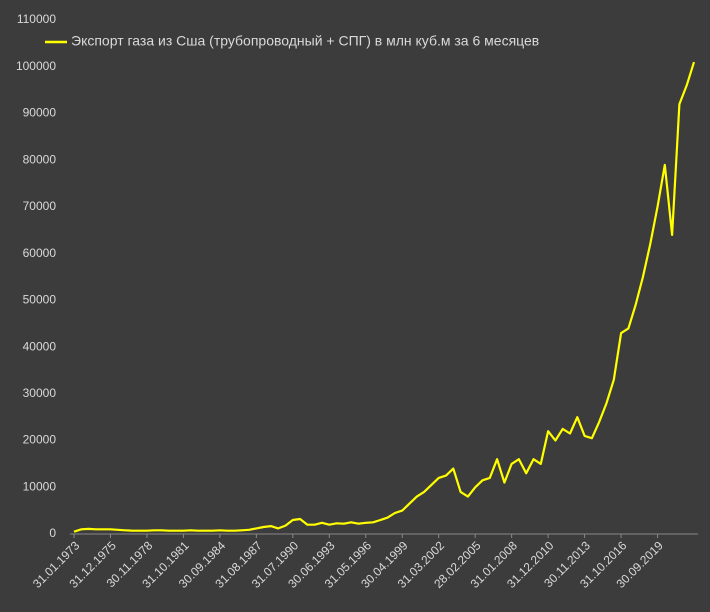 Image resolution: width=710 pixels, height=612 pixels. I want to click on y-tick-label: 110000, so click(36, 19).